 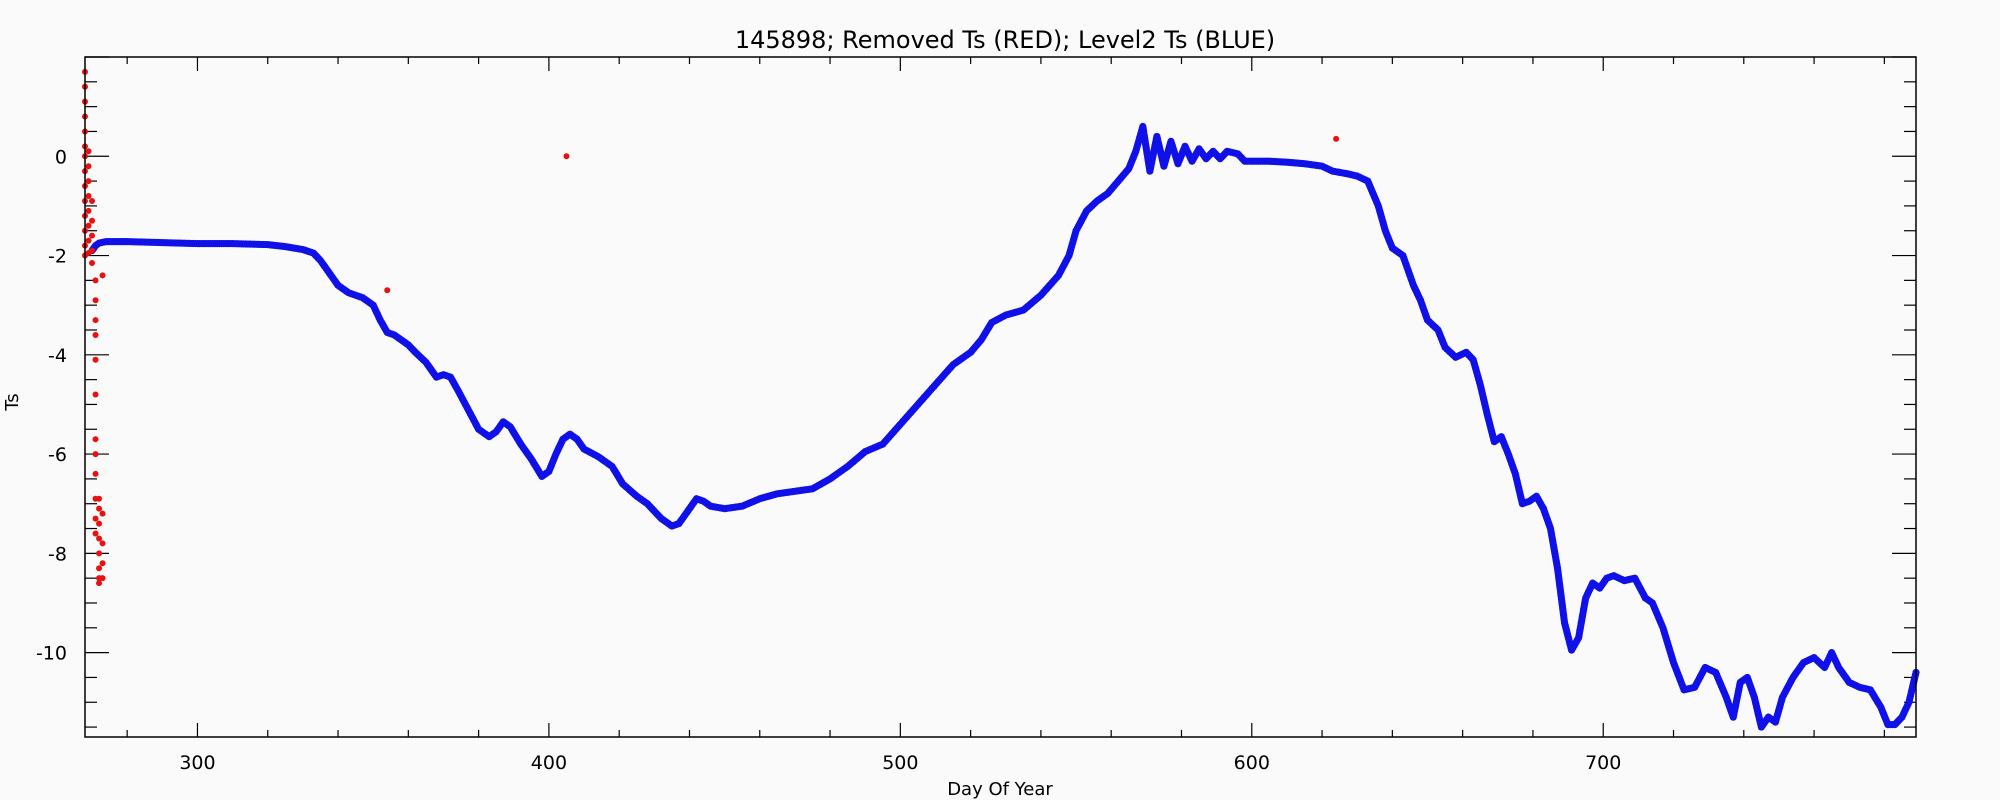 I want to click on y-tick-label: -10, so click(x=51, y=654).